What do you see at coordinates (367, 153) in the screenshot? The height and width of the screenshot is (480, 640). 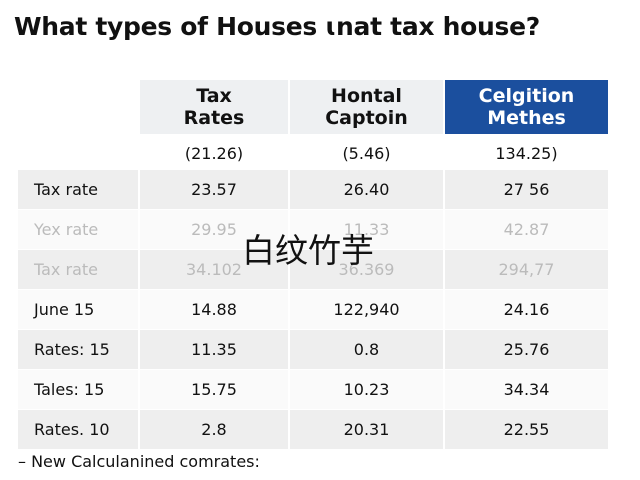 I see `subheader-cell: (5.46)` at bounding box center [367, 153].